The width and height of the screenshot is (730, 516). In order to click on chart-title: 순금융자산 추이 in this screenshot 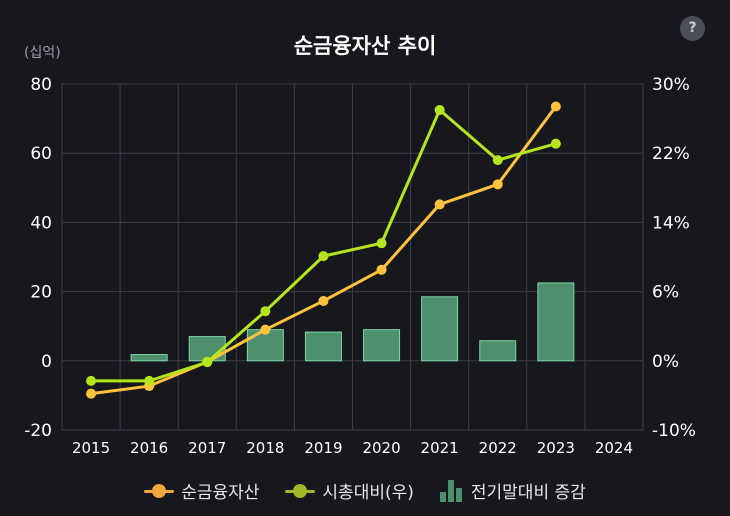, I will do `click(365, 46)`.